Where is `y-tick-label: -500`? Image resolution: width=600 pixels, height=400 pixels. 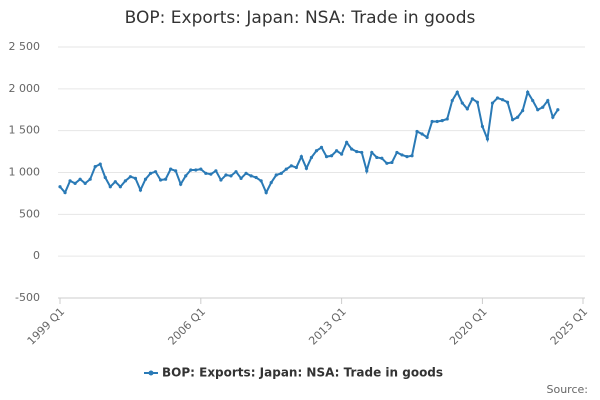
y-tick-label: -500 is located at coordinates (27, 297).